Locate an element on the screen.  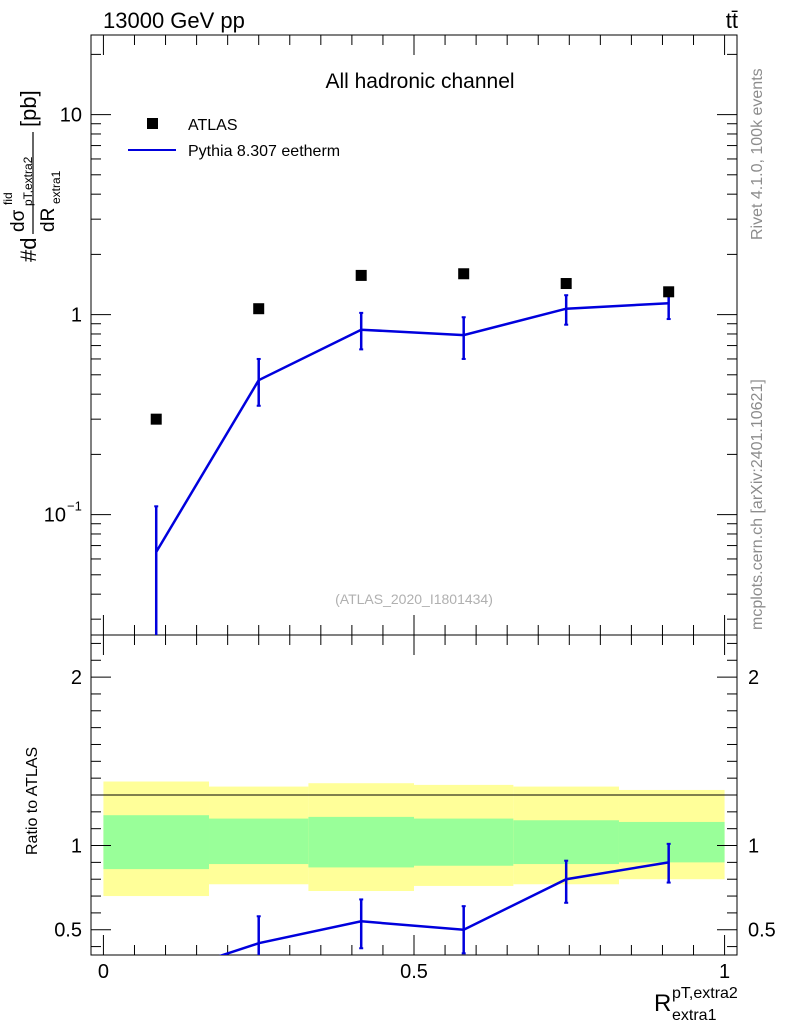
rivet-version-label: Rivet 4.1.0, 100k events is located at coordinates (757, 154).